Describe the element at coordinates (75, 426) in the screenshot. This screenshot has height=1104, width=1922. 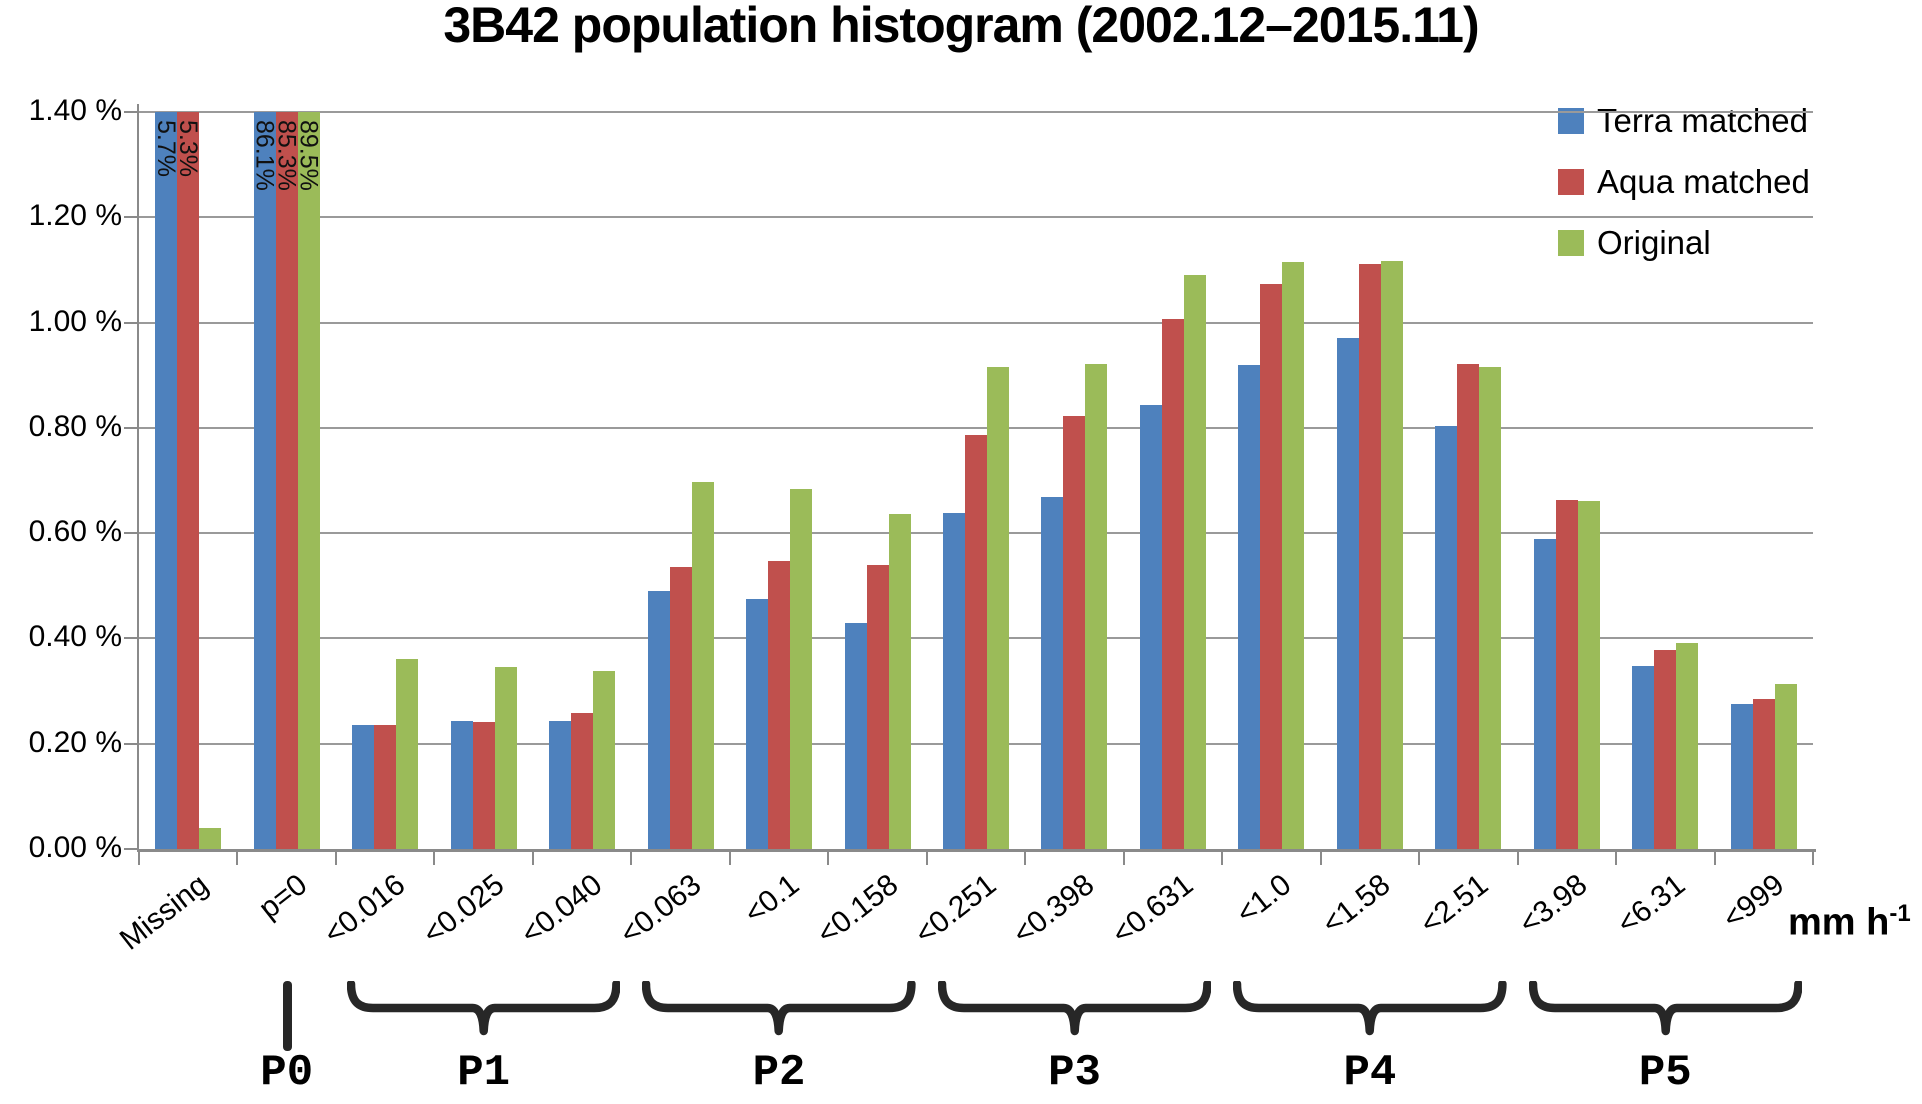
I see `y-axis-label: 0.80 %` at that location.